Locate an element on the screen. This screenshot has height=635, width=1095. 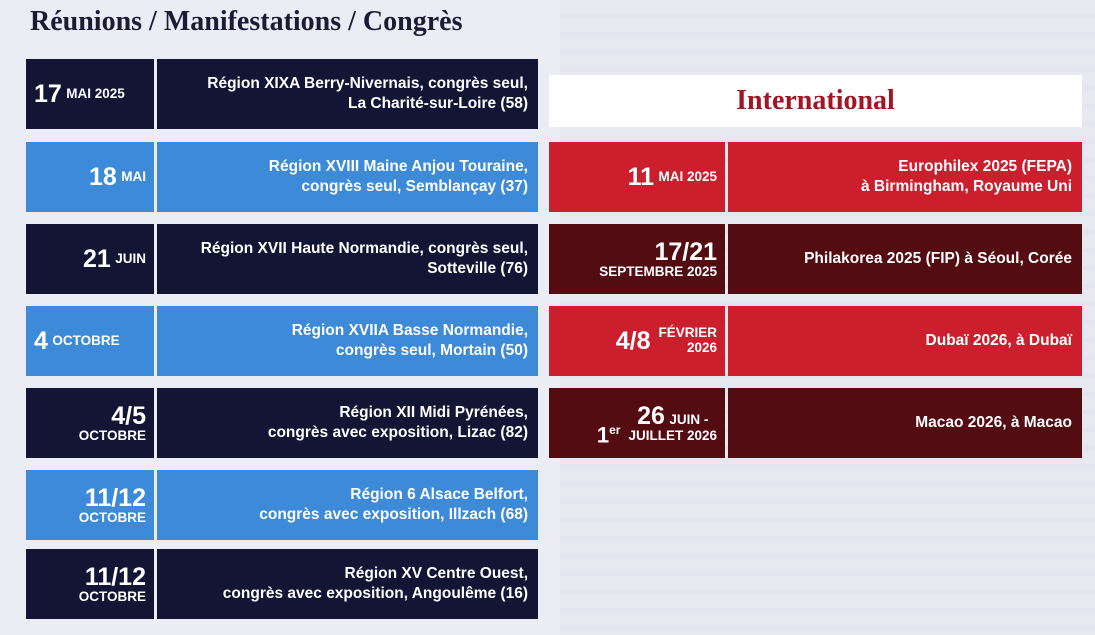
event-date: 17/21 SEPTEMBRE 2025 is located at coordinates (637, 259).